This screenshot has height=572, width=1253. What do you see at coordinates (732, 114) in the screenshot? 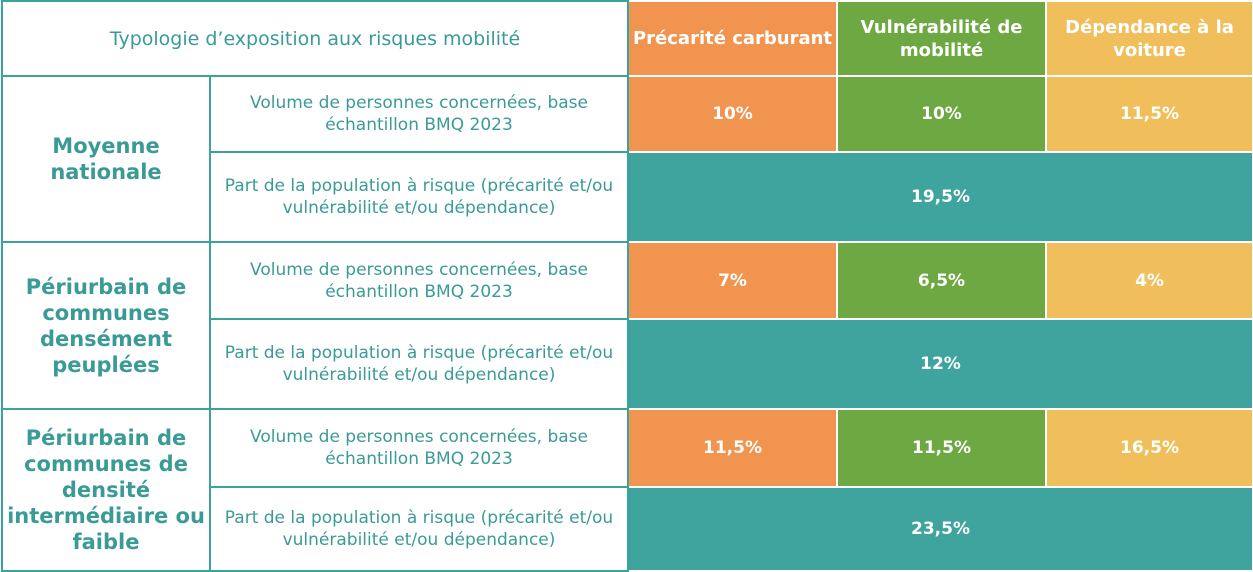
I see `value-fuel-precarity: 10%` at bounding box center [732, 114].